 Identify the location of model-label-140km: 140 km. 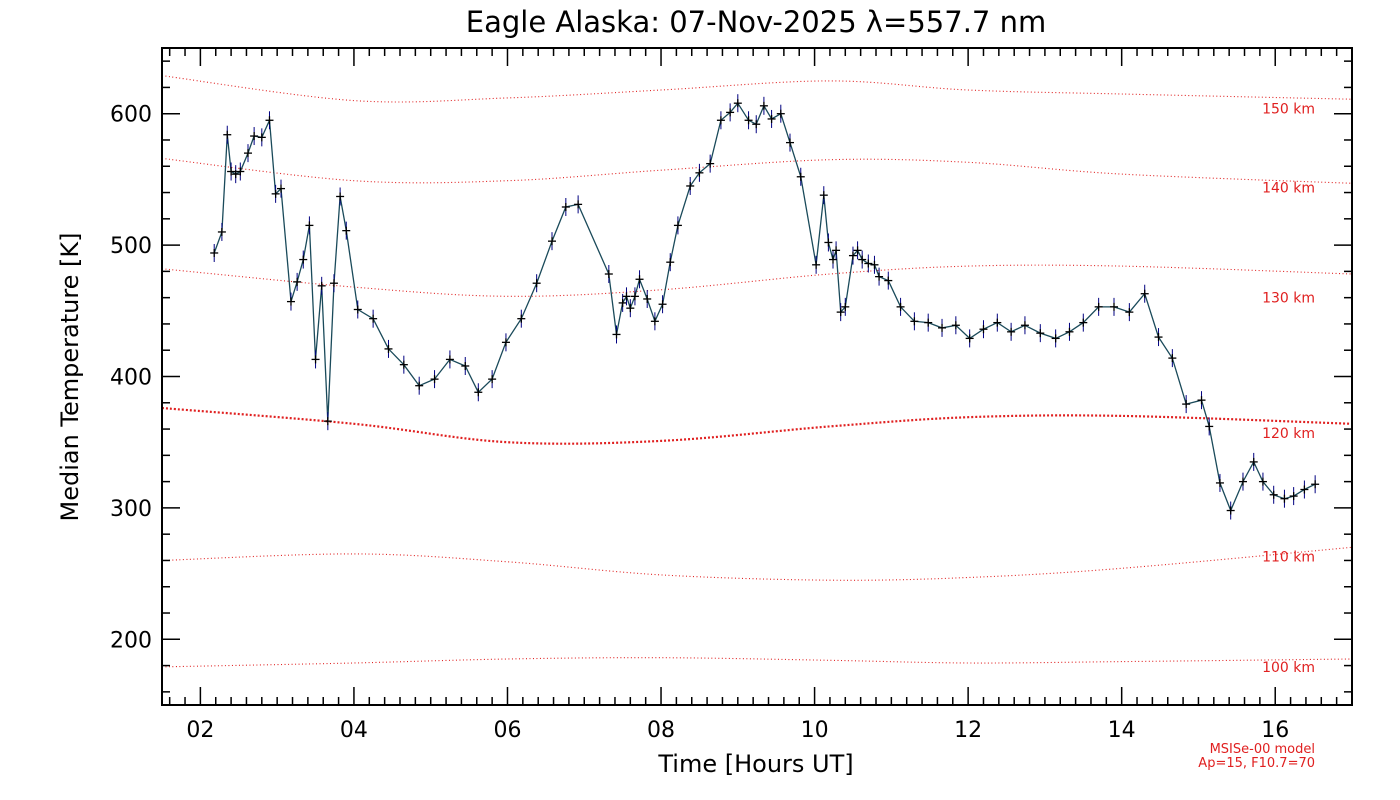
(1288, 188).